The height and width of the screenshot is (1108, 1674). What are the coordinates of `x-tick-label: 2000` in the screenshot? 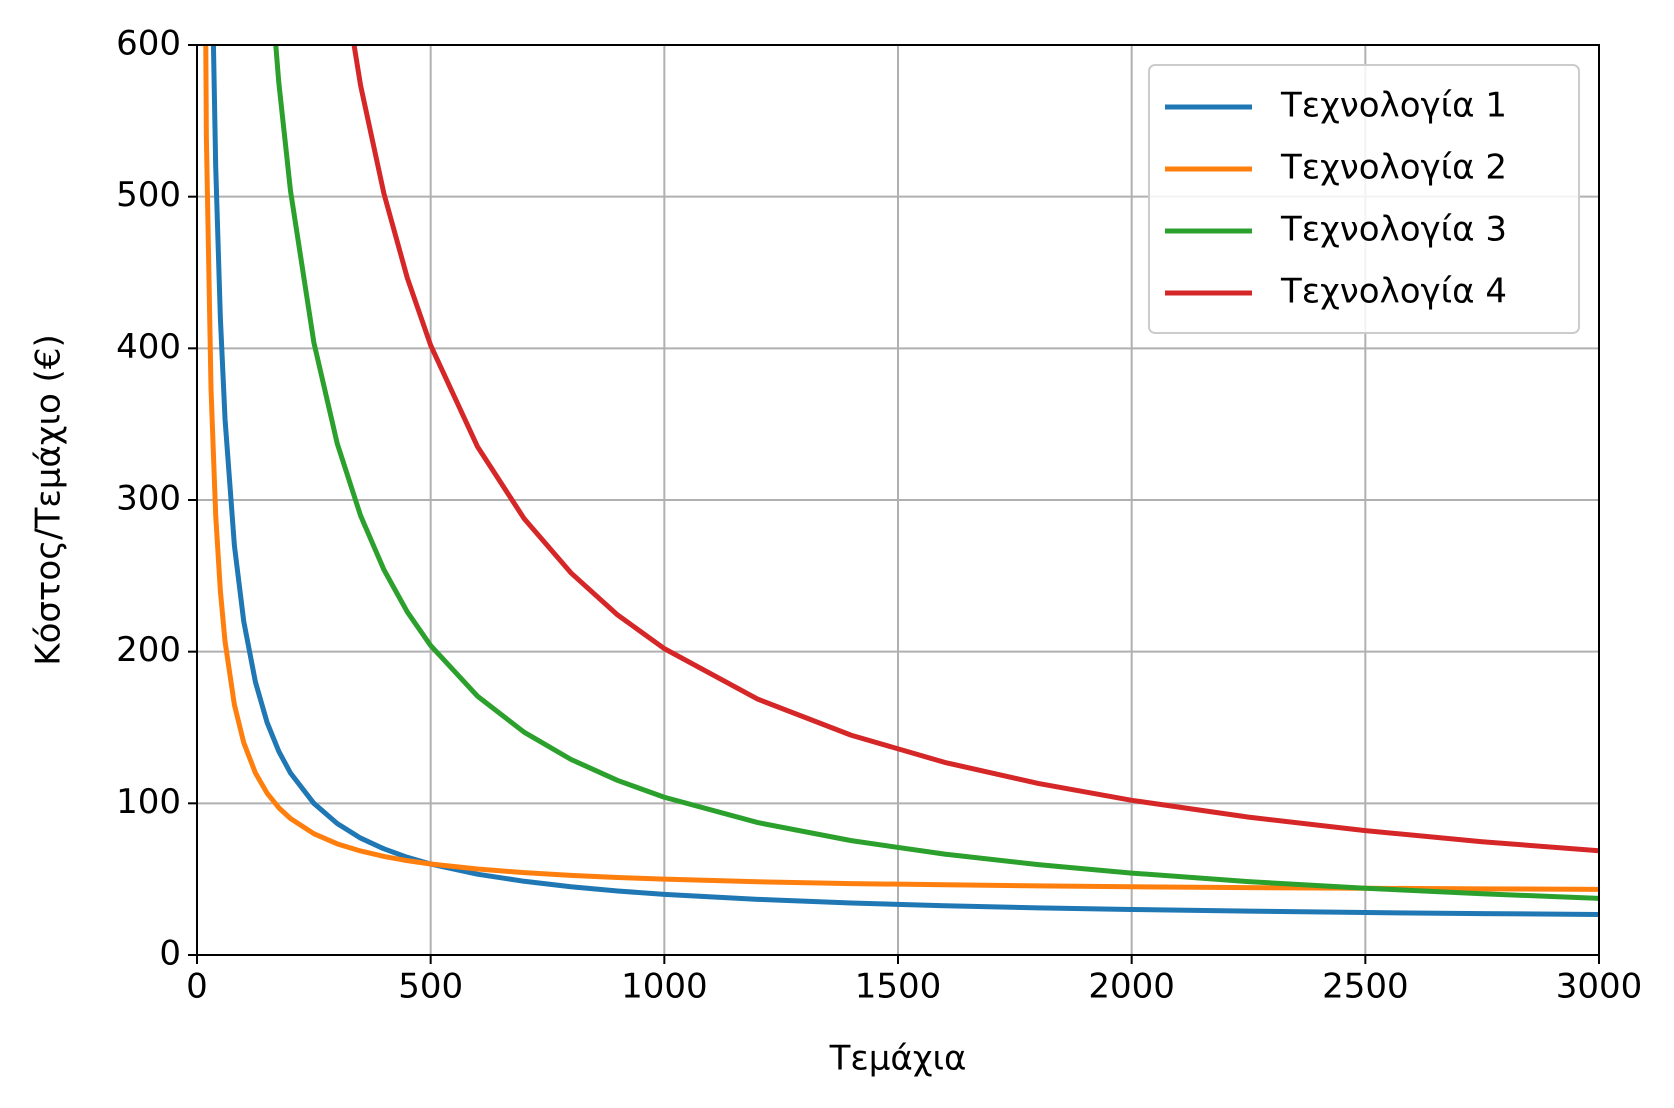 It's located at (1131, 987).